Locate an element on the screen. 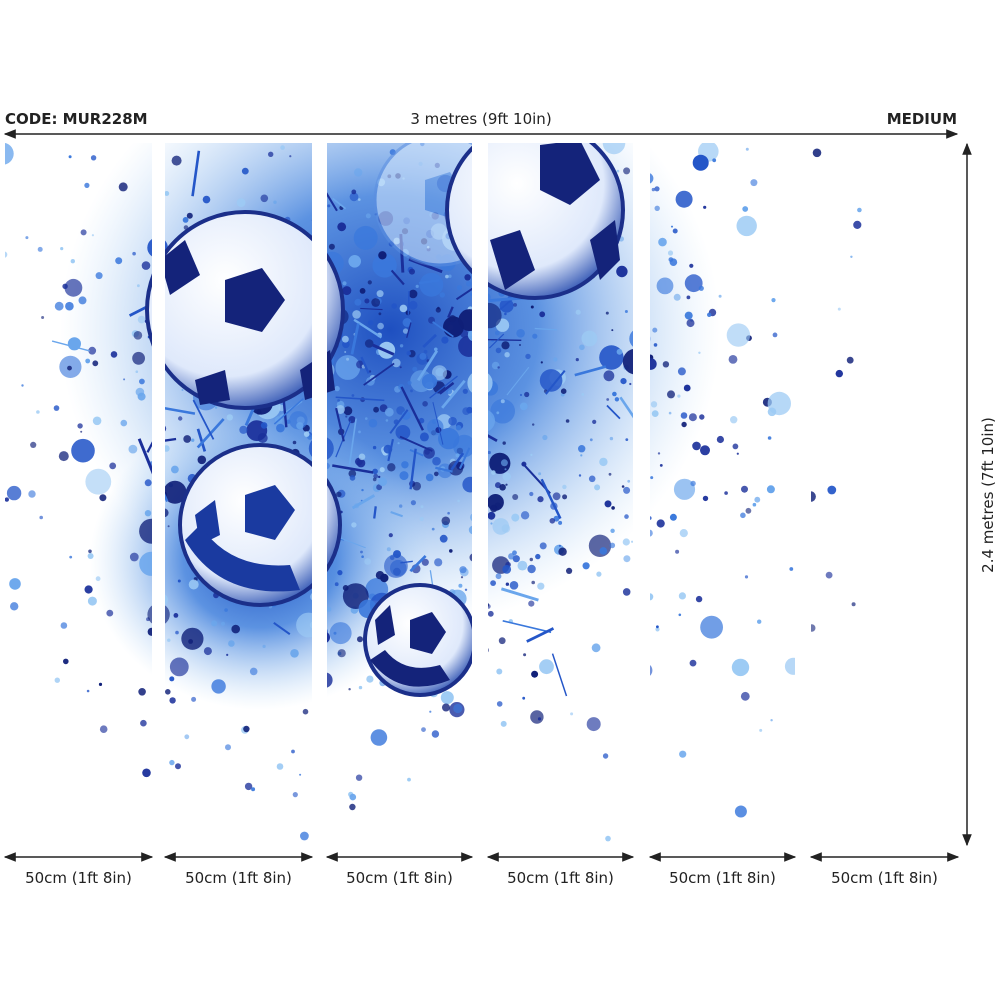 The width and height of the screenshot is (1000, 1004). total-width: 3 metres (9ft 10in) is located at coordinates (480, 119).